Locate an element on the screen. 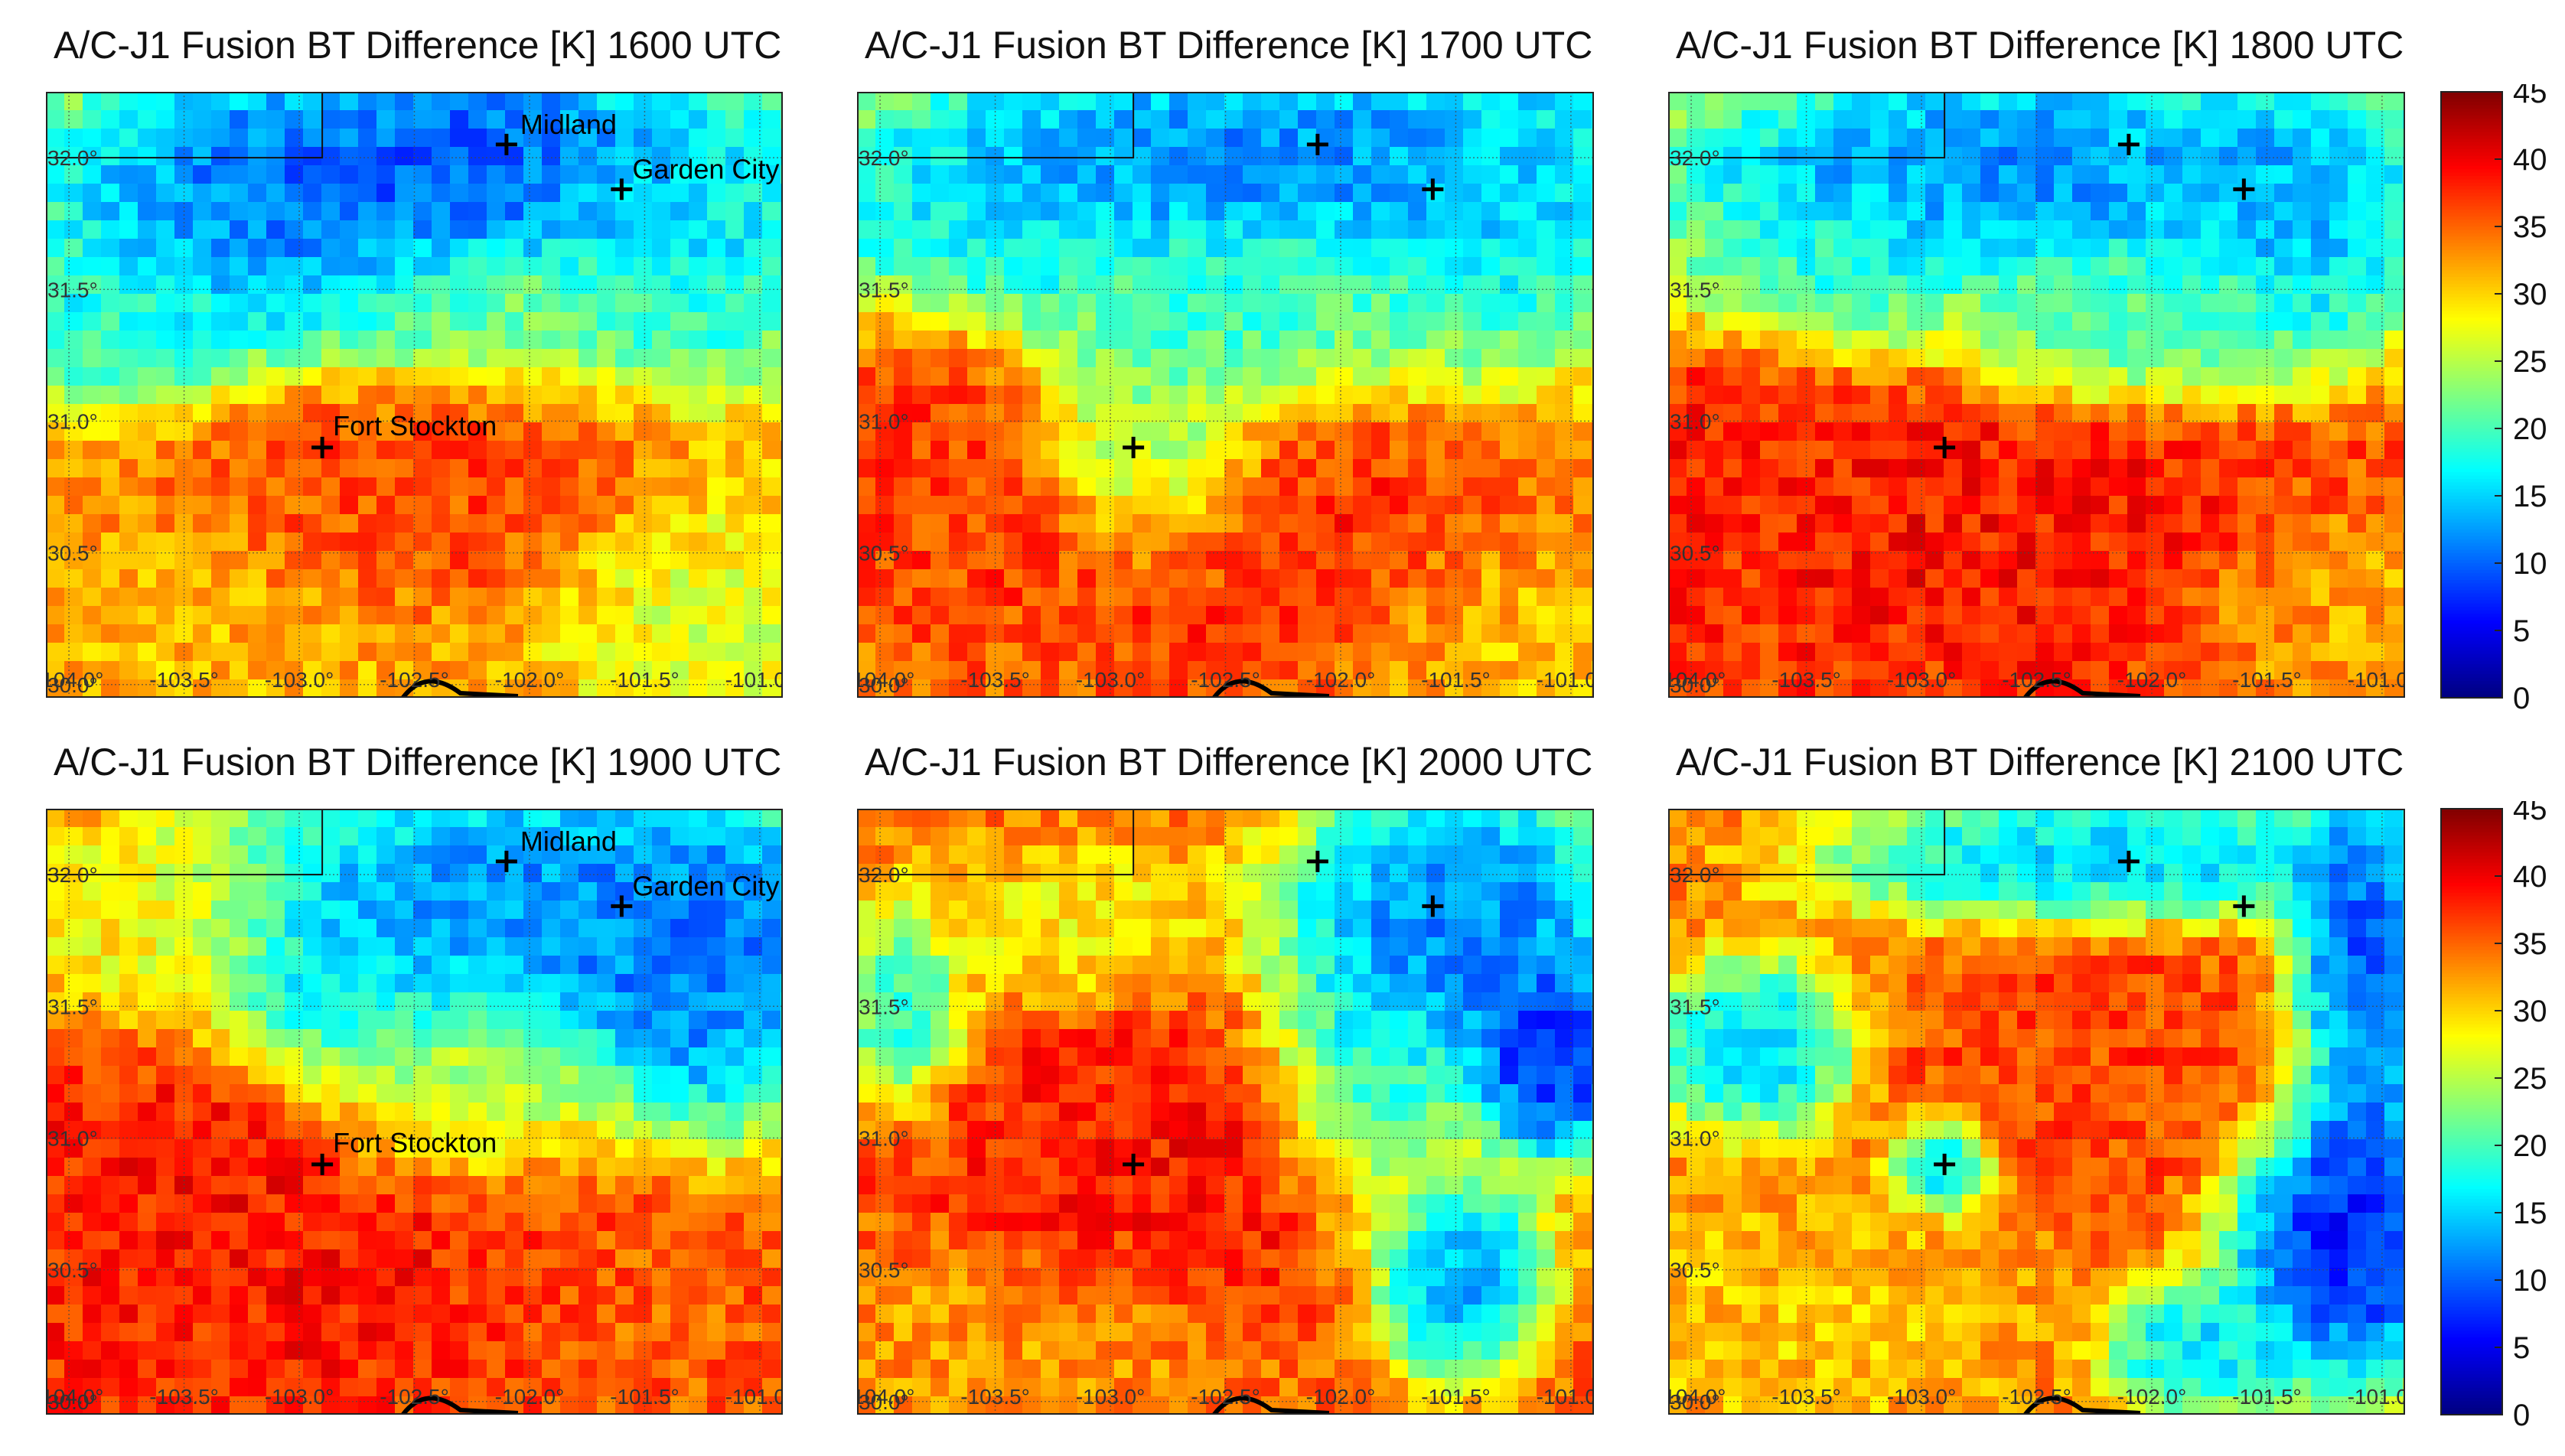 This screenshot has width=2565, height=1456. city-marker is located at coordinates (622, 189).